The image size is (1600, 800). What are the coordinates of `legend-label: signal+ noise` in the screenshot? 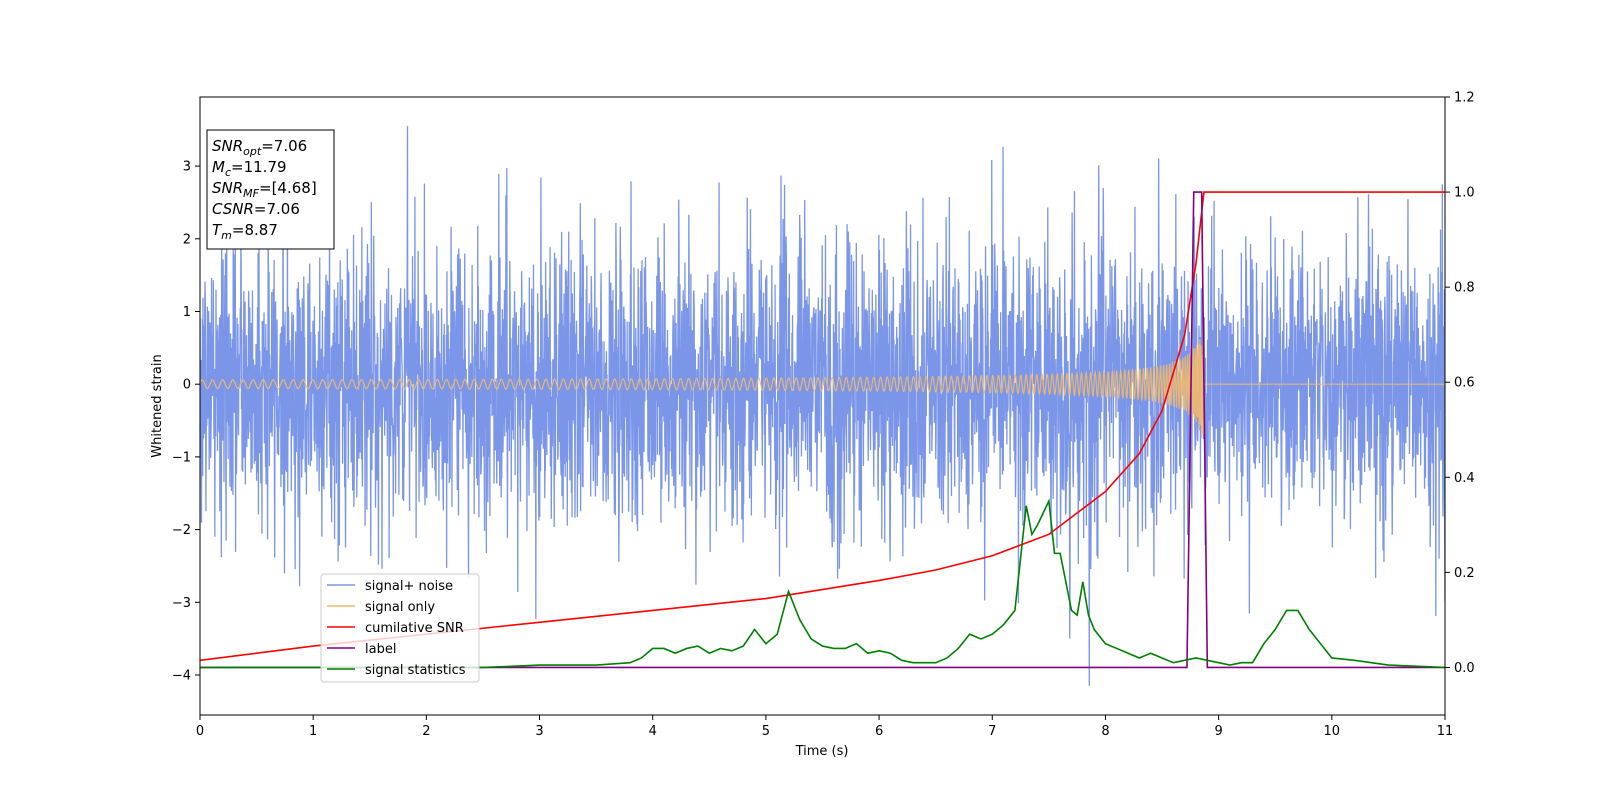 It's located at (409, 586).